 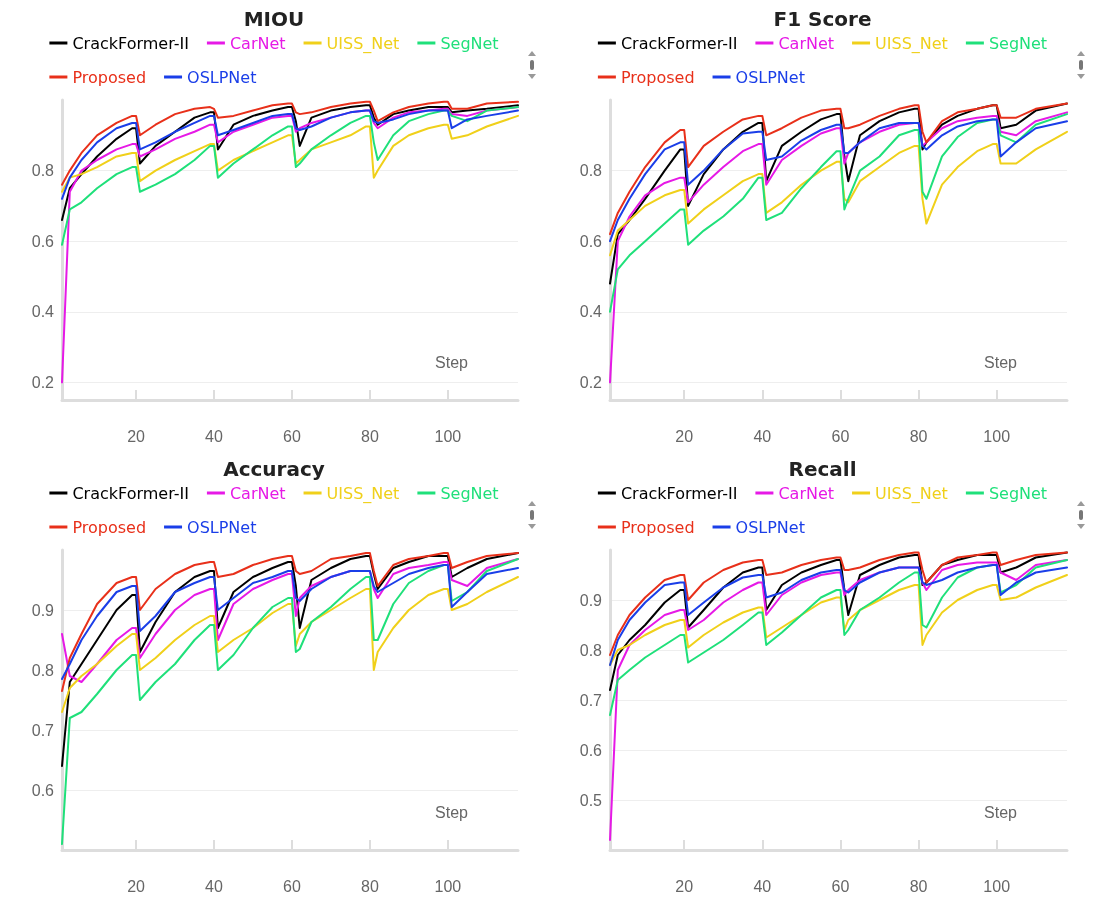 What do you see at coordinates (822, 19) in the screenshot?
I see `chart-title: F1 Score` at bounding box center [822, 19].